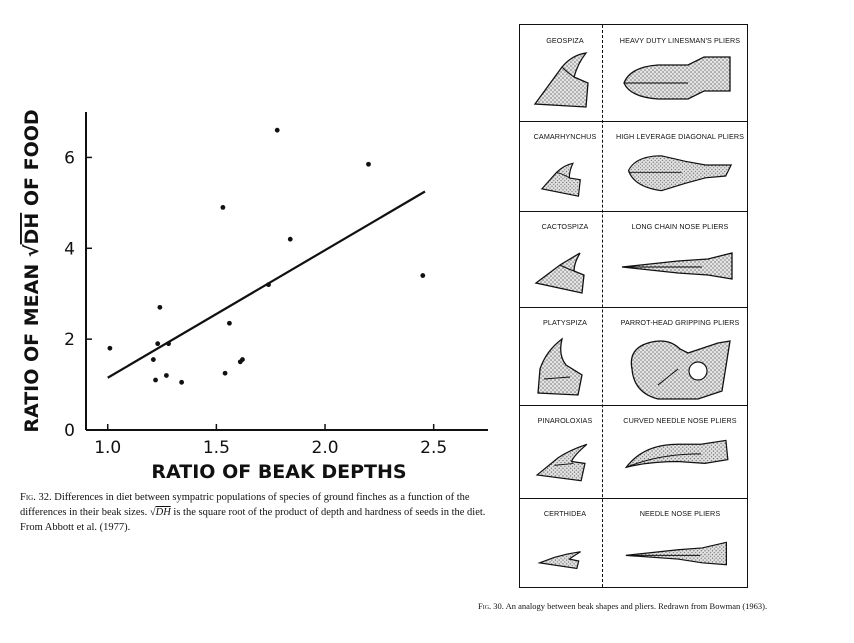 The width and height of the screenshot is (854, 643). Describe the element at coordinates (325, 448) in the screenshot. I see `x-tick-label: 2.0` at that location.